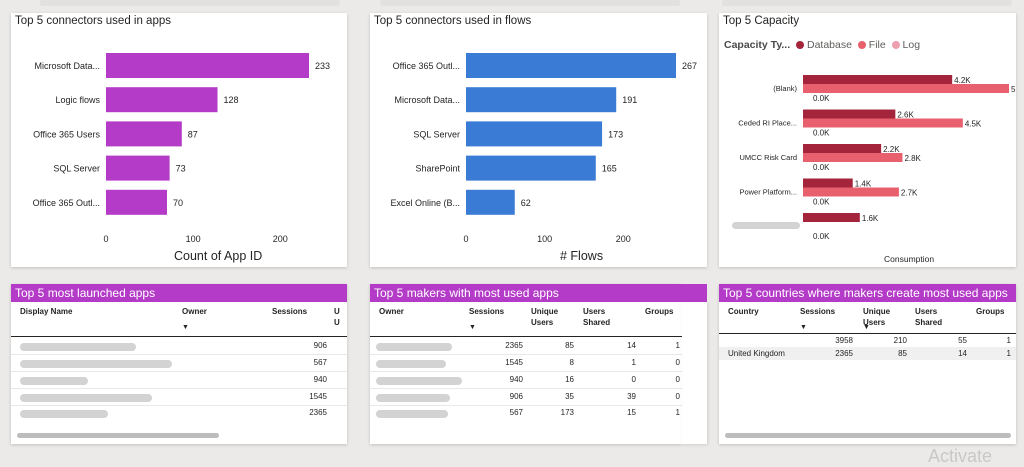  I want to click on legend-database-marker, so click(800, 45).